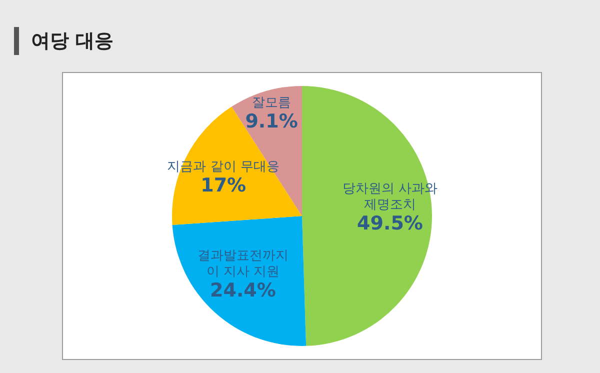  What do you see at coordinates (243, 290) in the screenshot?
I see `data-label: 24.4%` at bounding box center [243, 290].